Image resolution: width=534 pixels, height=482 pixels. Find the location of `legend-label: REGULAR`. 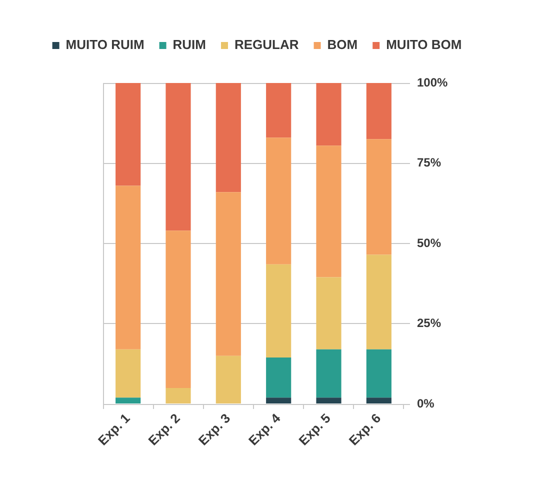

legend-label: REGULAR is located at coordinates (267, 44).